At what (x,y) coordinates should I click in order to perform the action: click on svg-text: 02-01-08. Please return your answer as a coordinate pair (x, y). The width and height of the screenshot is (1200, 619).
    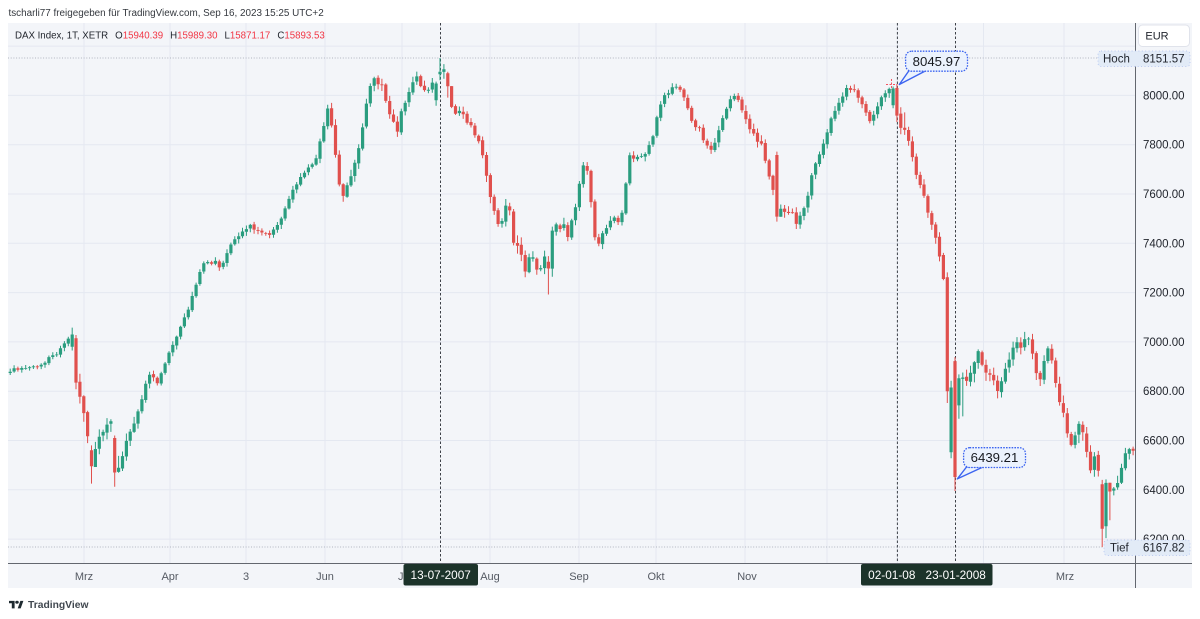
    Looking at the image, I should click on (892, 575).